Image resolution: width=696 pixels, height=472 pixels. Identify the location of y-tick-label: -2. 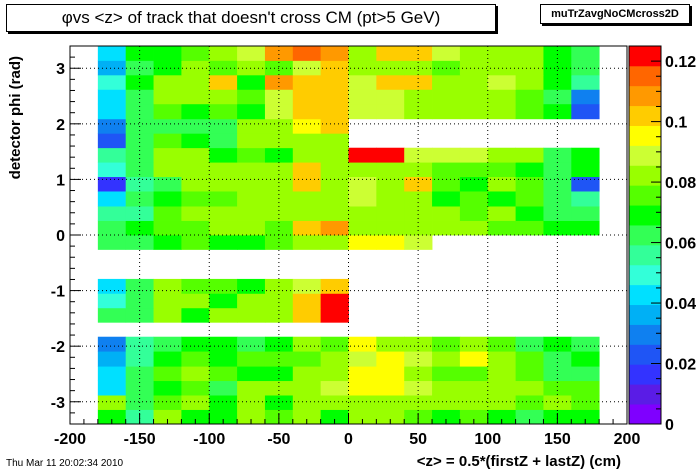
(58, 347).